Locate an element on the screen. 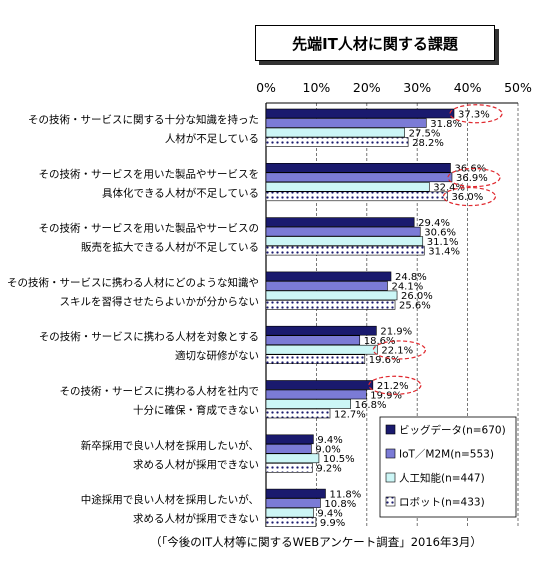 The image size is (558, 563). value-label: 31.4% is located at coordinates (444, 251).